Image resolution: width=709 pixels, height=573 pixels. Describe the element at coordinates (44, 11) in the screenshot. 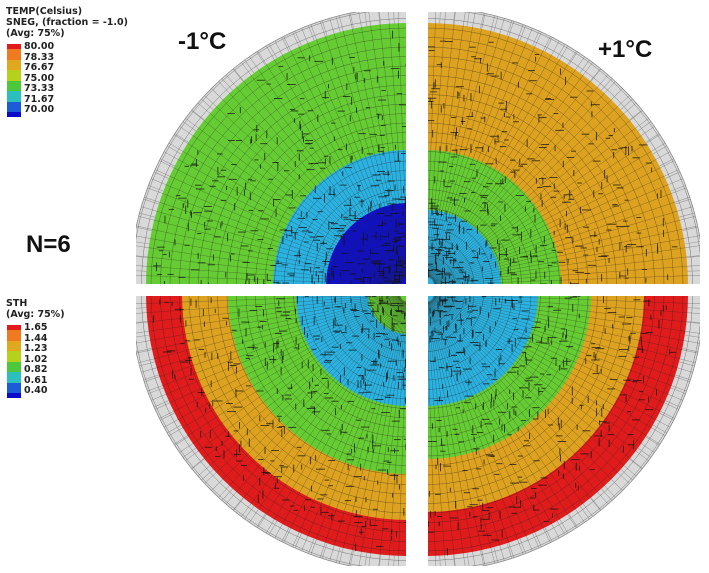

I see `temp-legend-title-1: TEMP(Celsius)` at that location.